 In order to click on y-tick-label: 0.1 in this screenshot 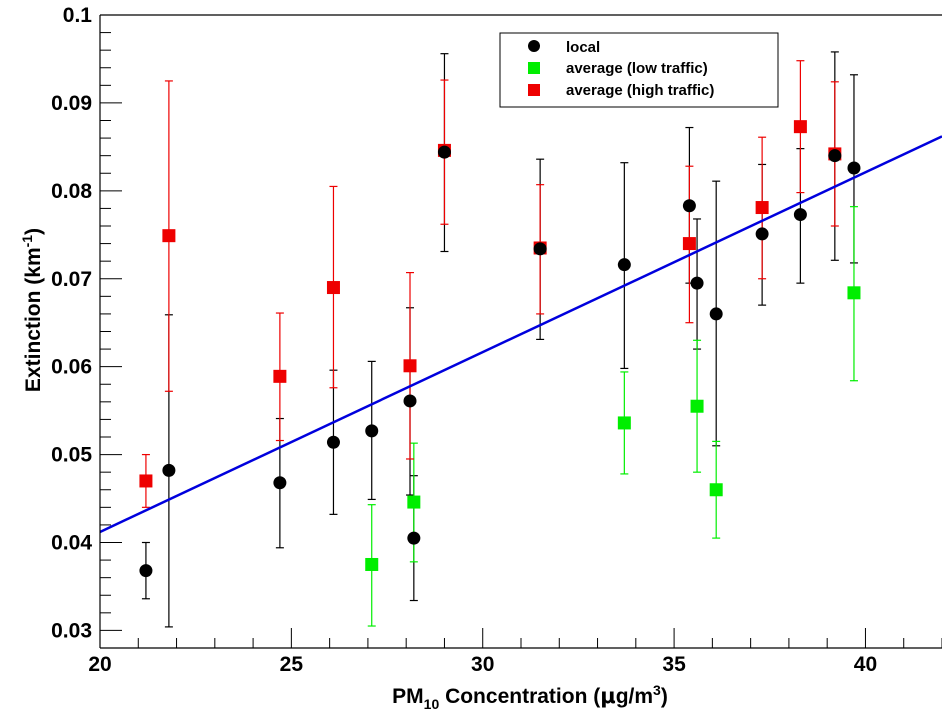, I will do `click(78, 15)`.